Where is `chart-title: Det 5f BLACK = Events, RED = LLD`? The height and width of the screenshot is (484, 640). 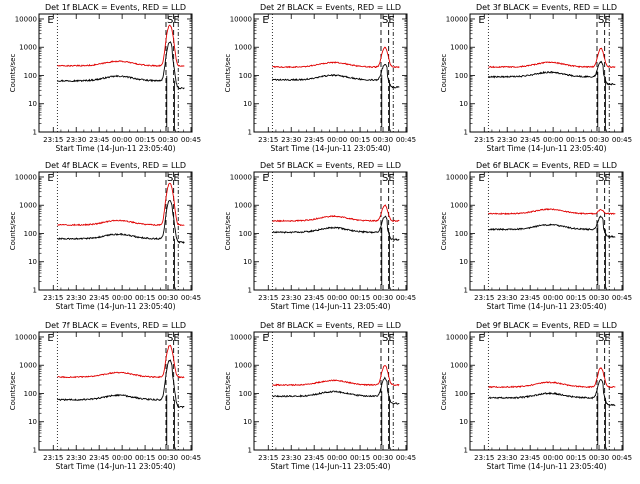
chart-title: Det 5f BLACK = Events, RED = LLD is located at coordinates (330, 165).